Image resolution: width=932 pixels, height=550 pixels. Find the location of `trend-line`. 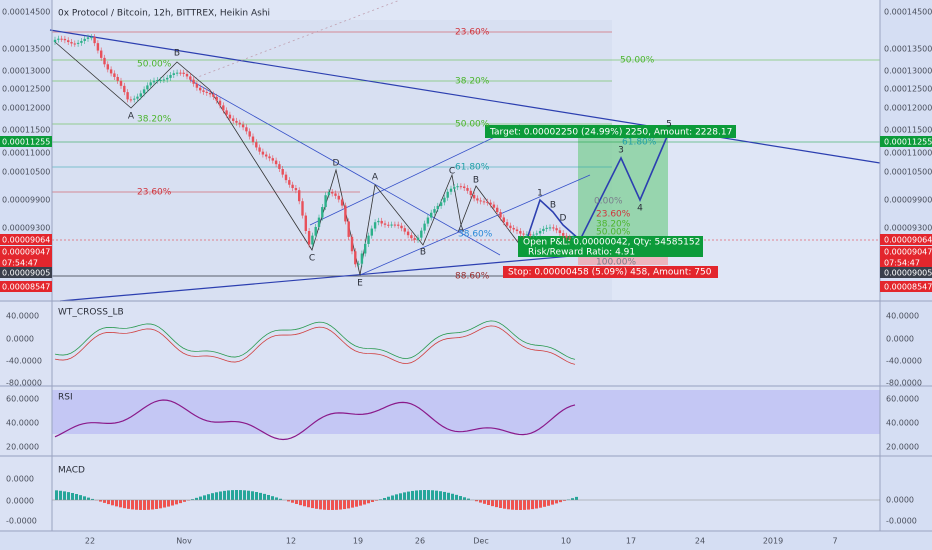

trend-line is located at coordinates (350, 275).